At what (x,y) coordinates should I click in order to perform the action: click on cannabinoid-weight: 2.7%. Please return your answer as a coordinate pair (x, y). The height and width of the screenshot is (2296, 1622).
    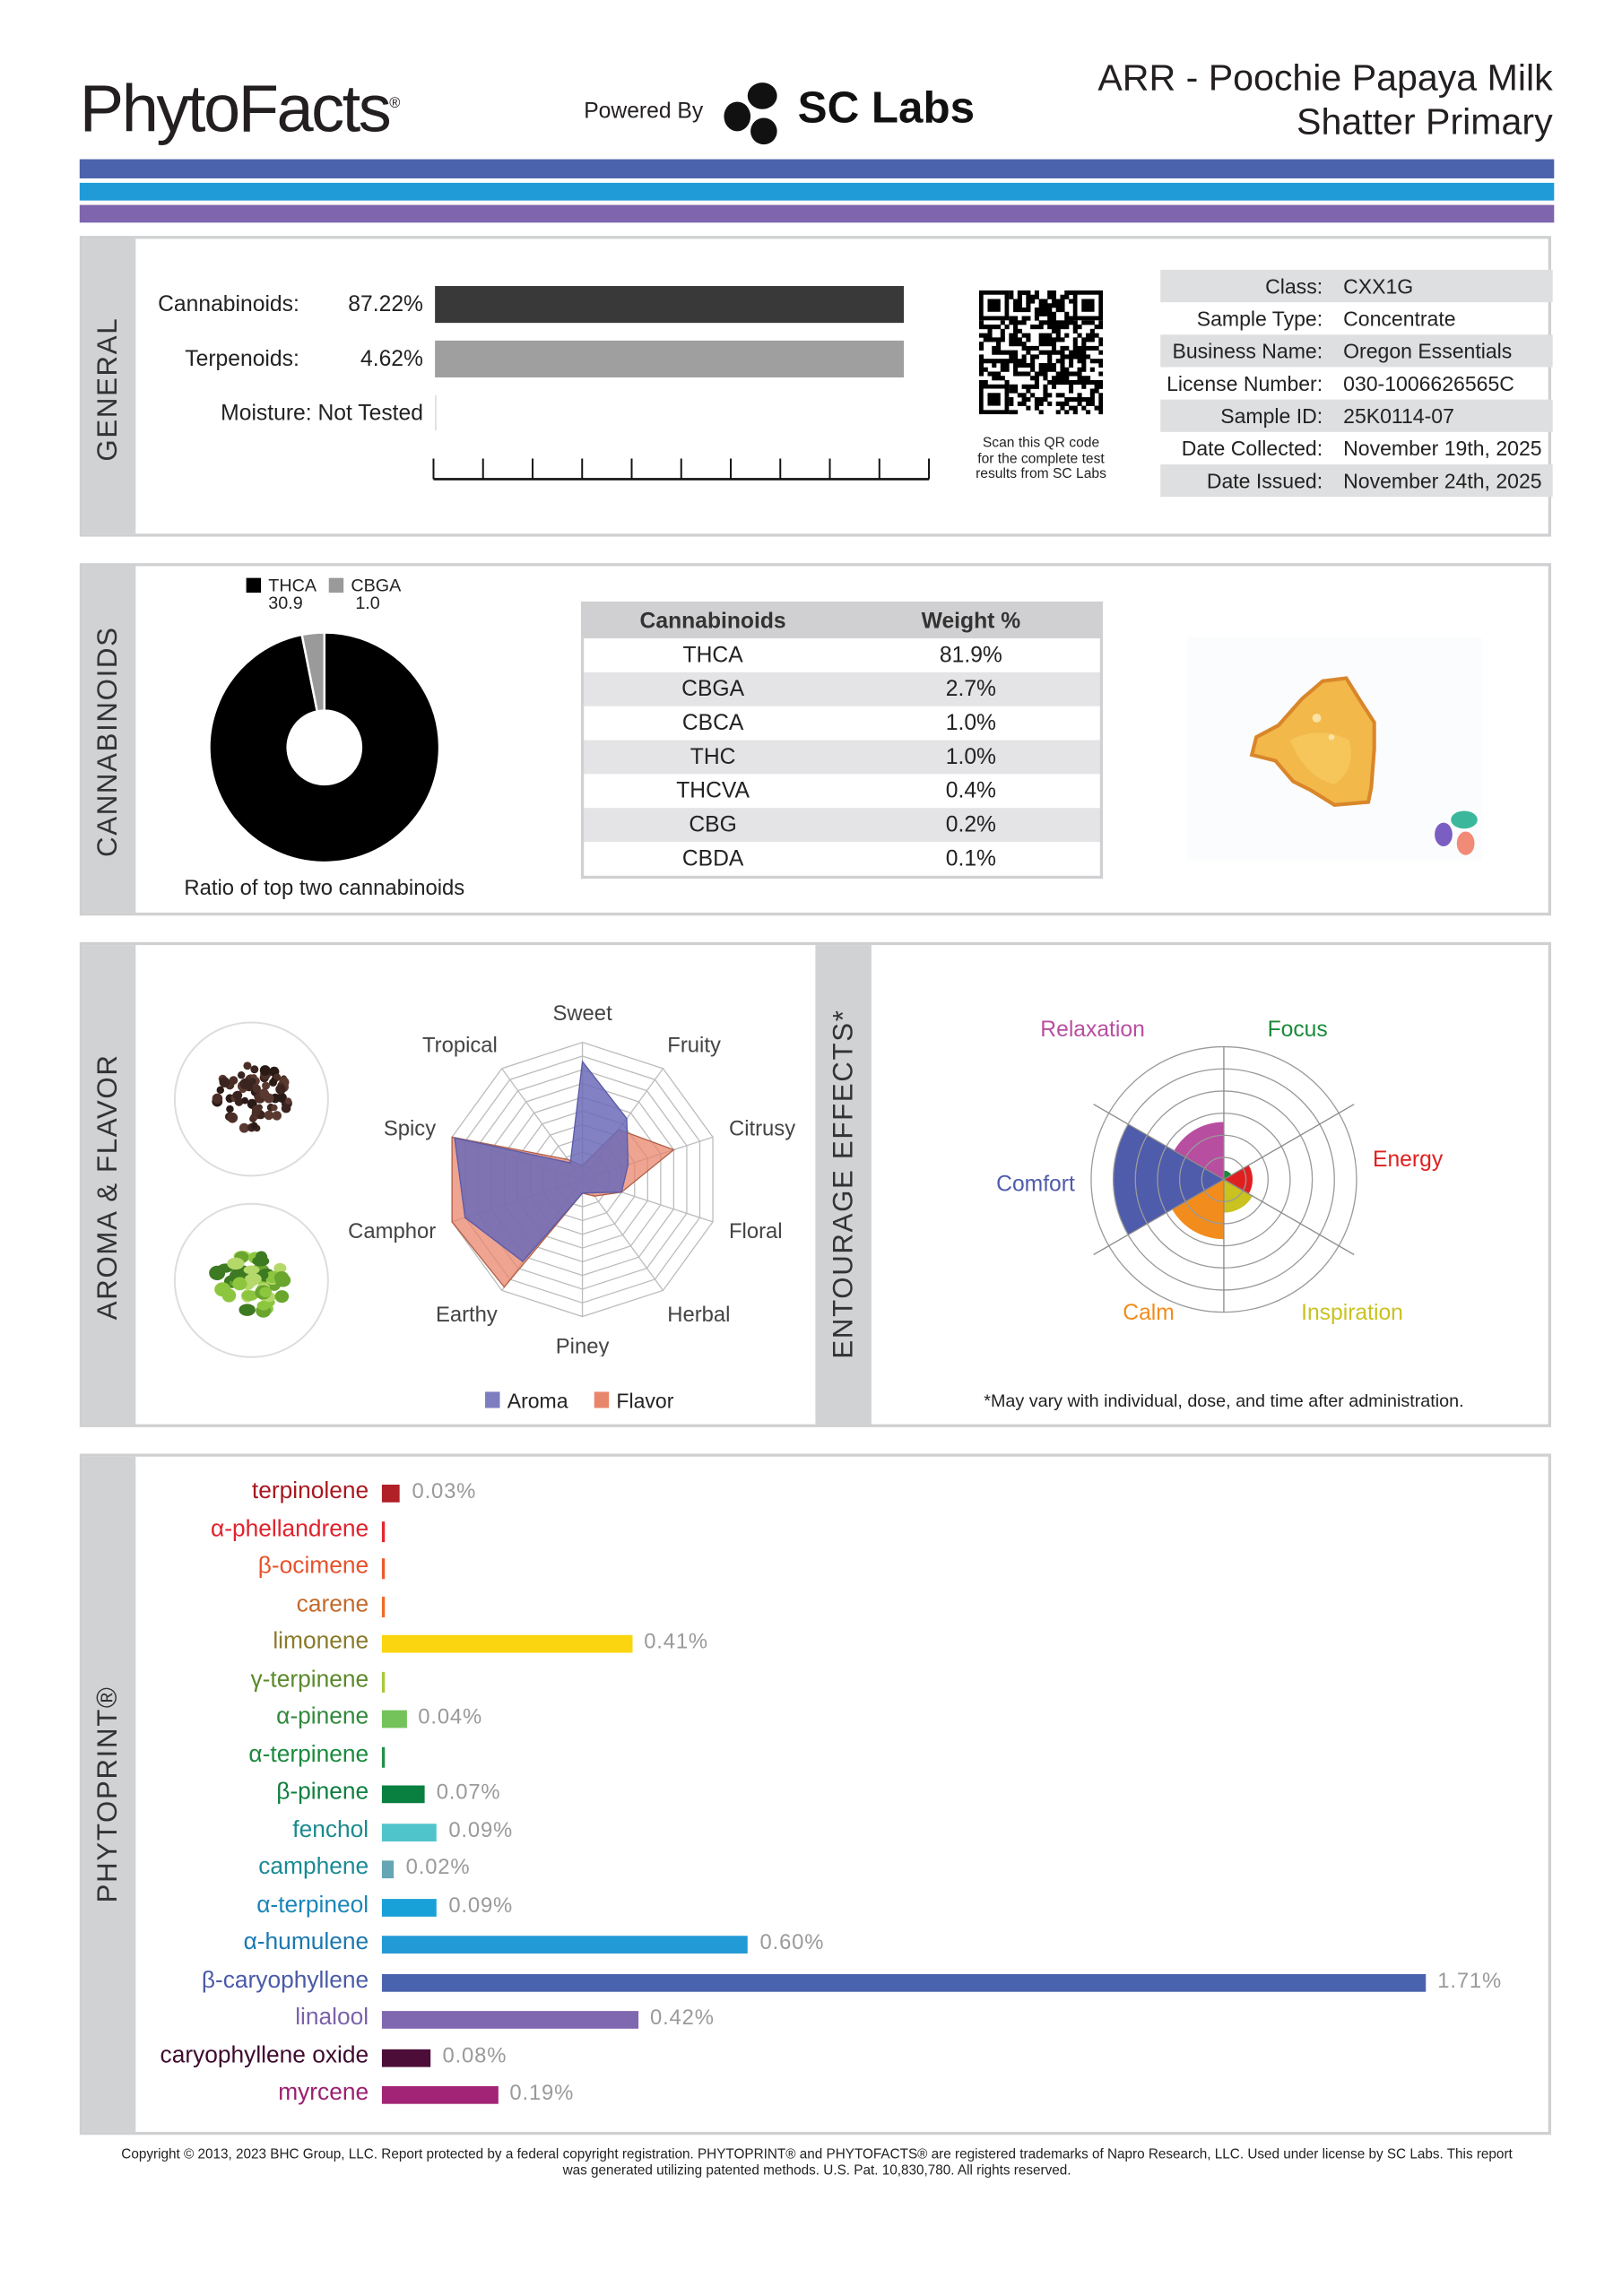
    Looking at the image, I should click on (972, 688).